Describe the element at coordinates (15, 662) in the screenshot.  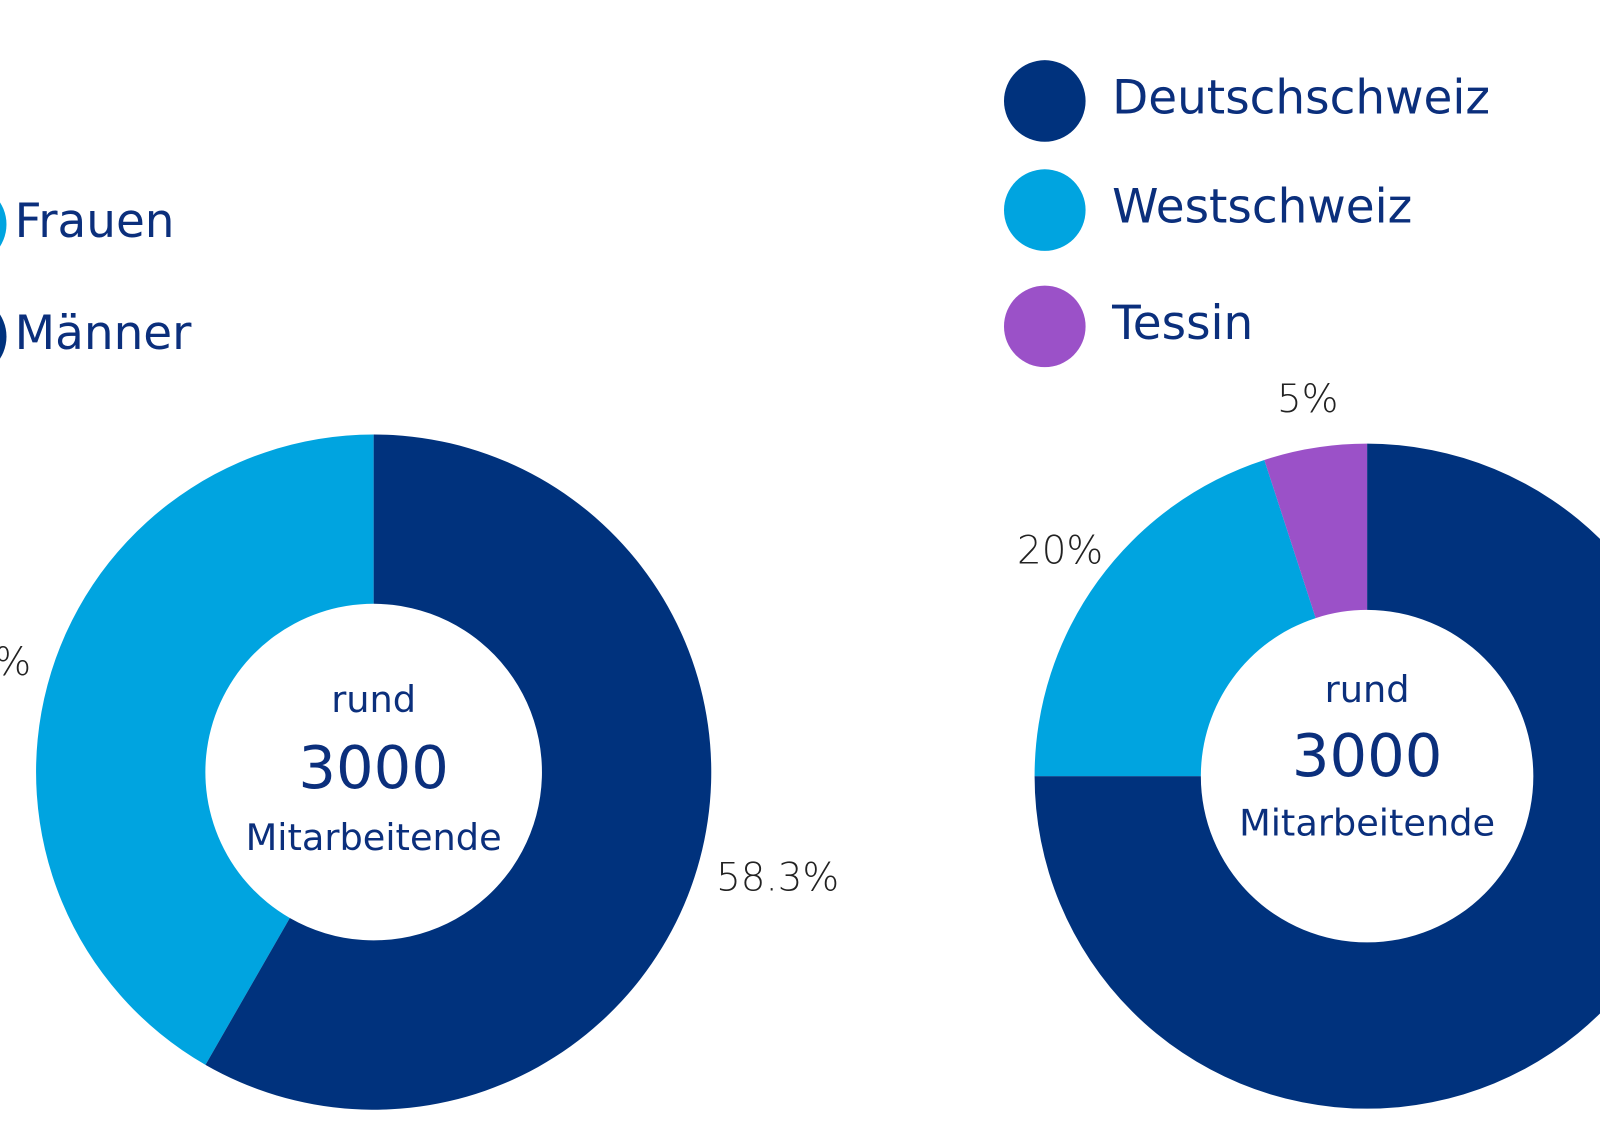
I see `value-label: 41.7%` at that location.